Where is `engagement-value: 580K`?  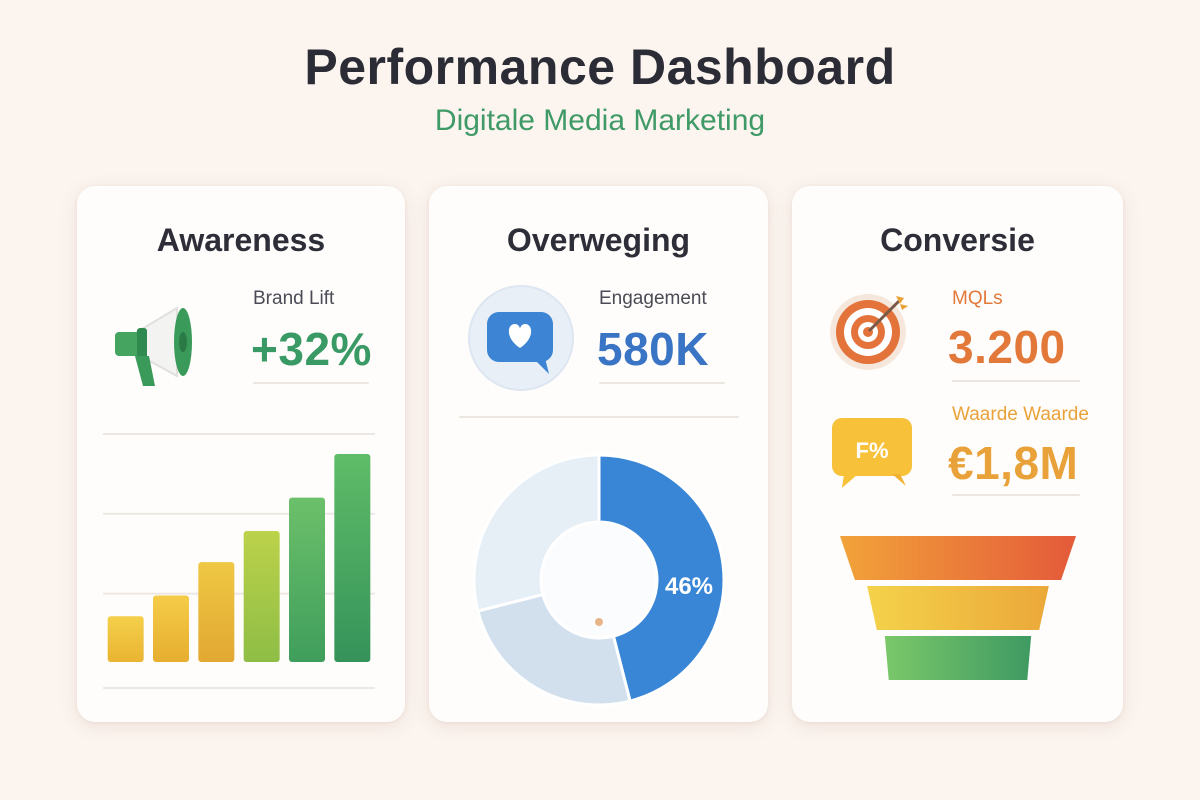 engagement-value: 580K is located at coordinates (653, 349).